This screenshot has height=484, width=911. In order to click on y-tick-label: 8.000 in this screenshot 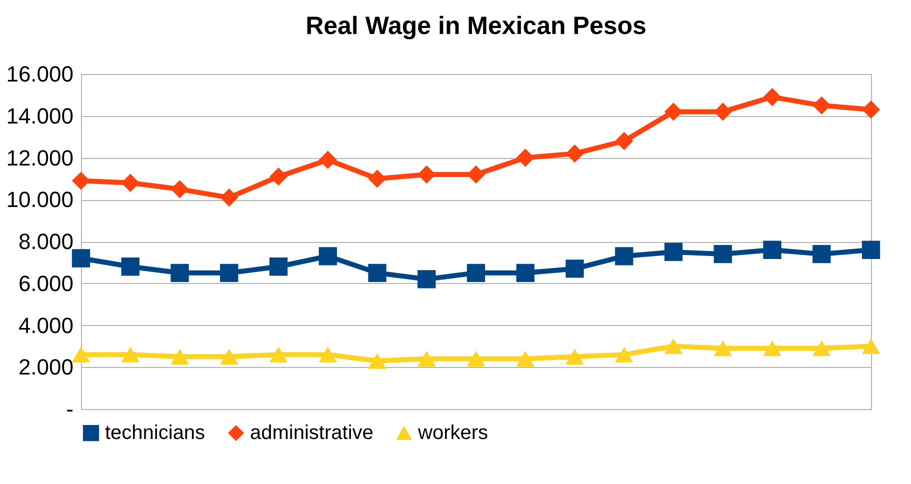, I will do `click(46, 241)`.